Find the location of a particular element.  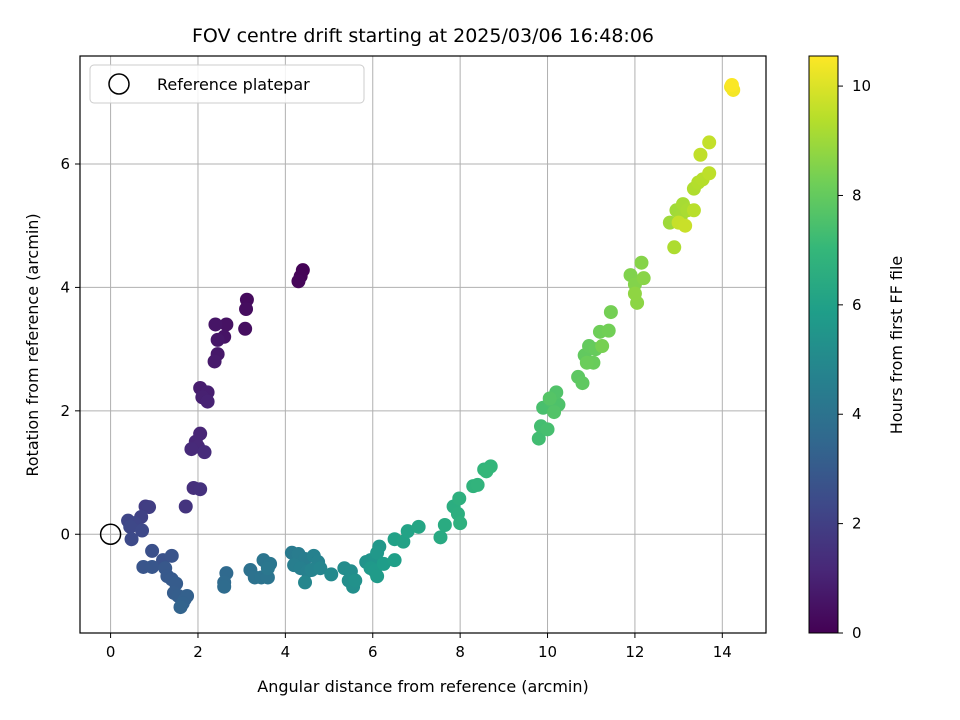

y-tick-label: 2 is located at coordinates (65, 411).